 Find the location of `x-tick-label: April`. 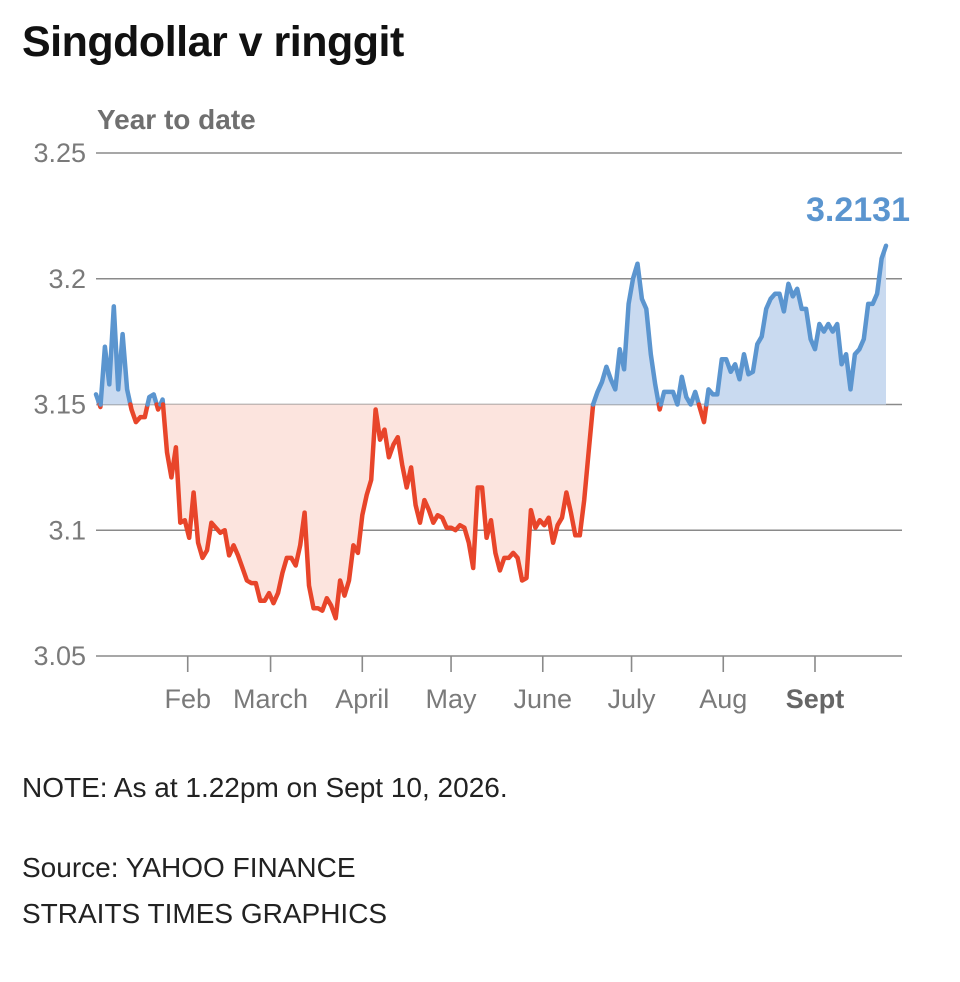

x-tick-label: April is located at coordinates (362, 699).